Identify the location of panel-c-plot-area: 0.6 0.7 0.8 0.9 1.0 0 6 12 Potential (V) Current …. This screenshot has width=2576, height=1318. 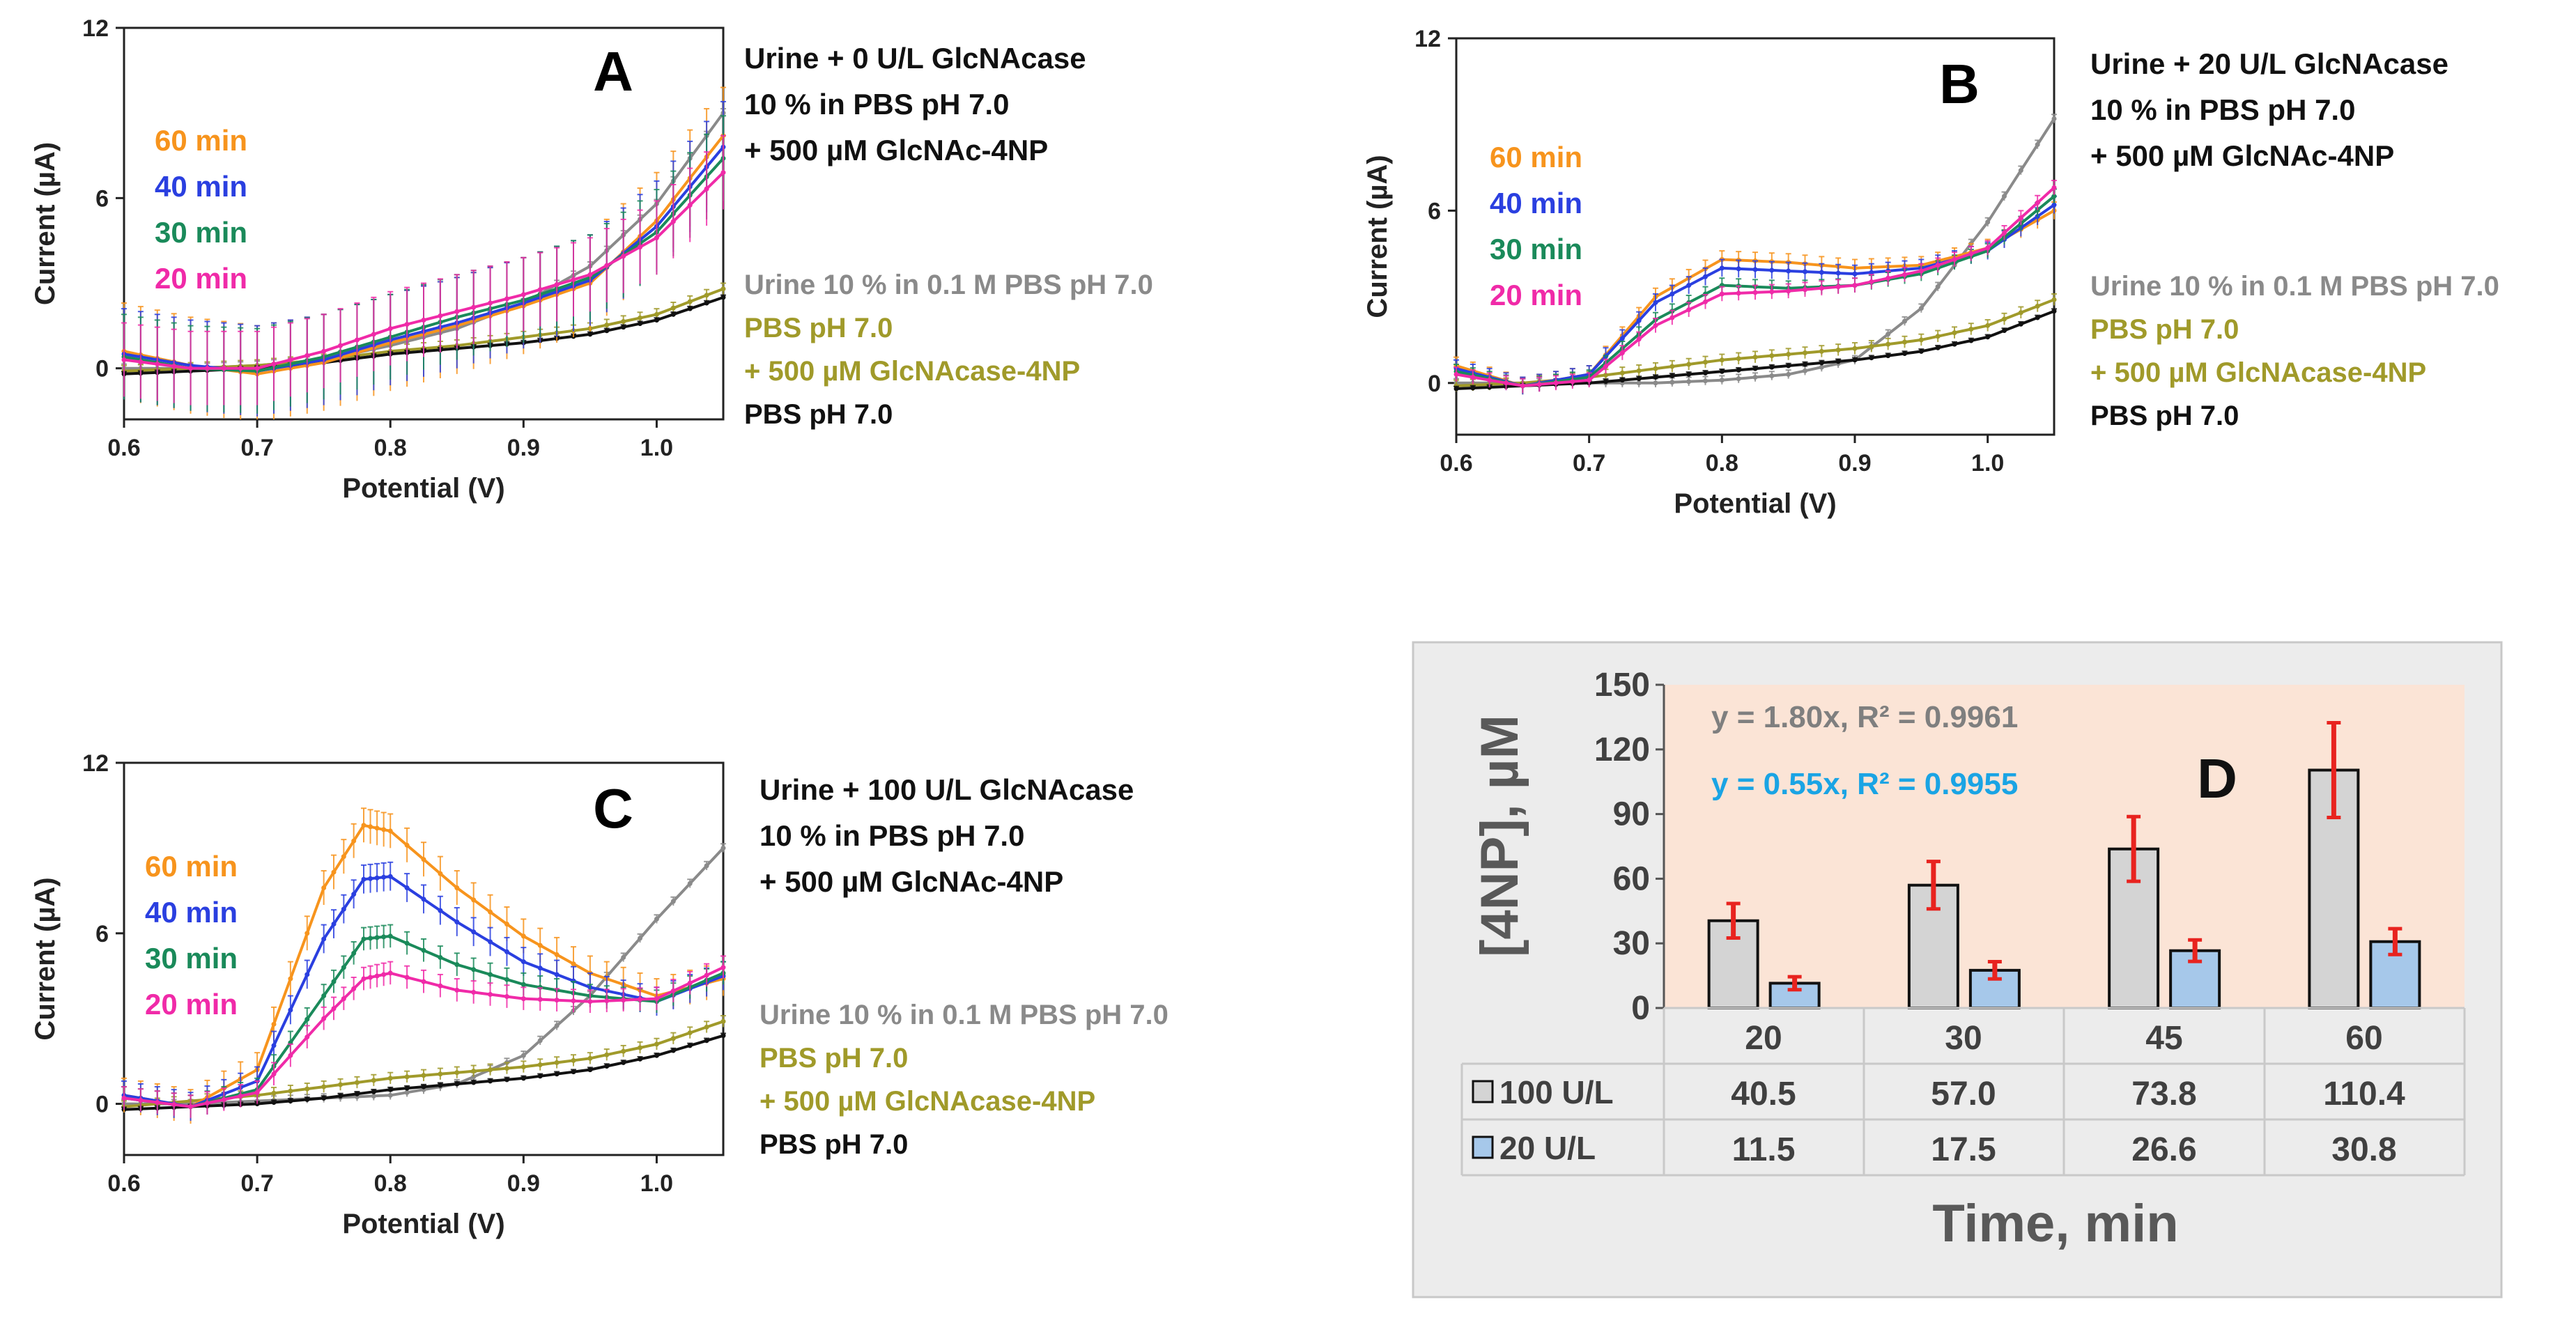
(378, 994).